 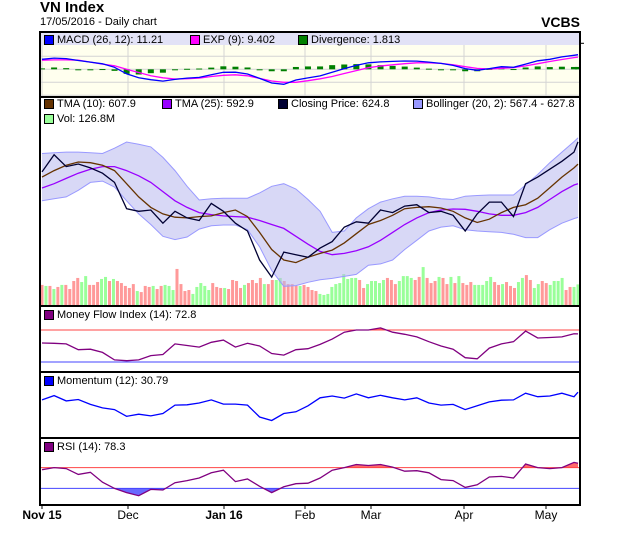 What do you see at coordinates (340, 103) in the screenshot?
I see `legend-close-label: Closing Price: 624.8` at bounding box center [340, 103].